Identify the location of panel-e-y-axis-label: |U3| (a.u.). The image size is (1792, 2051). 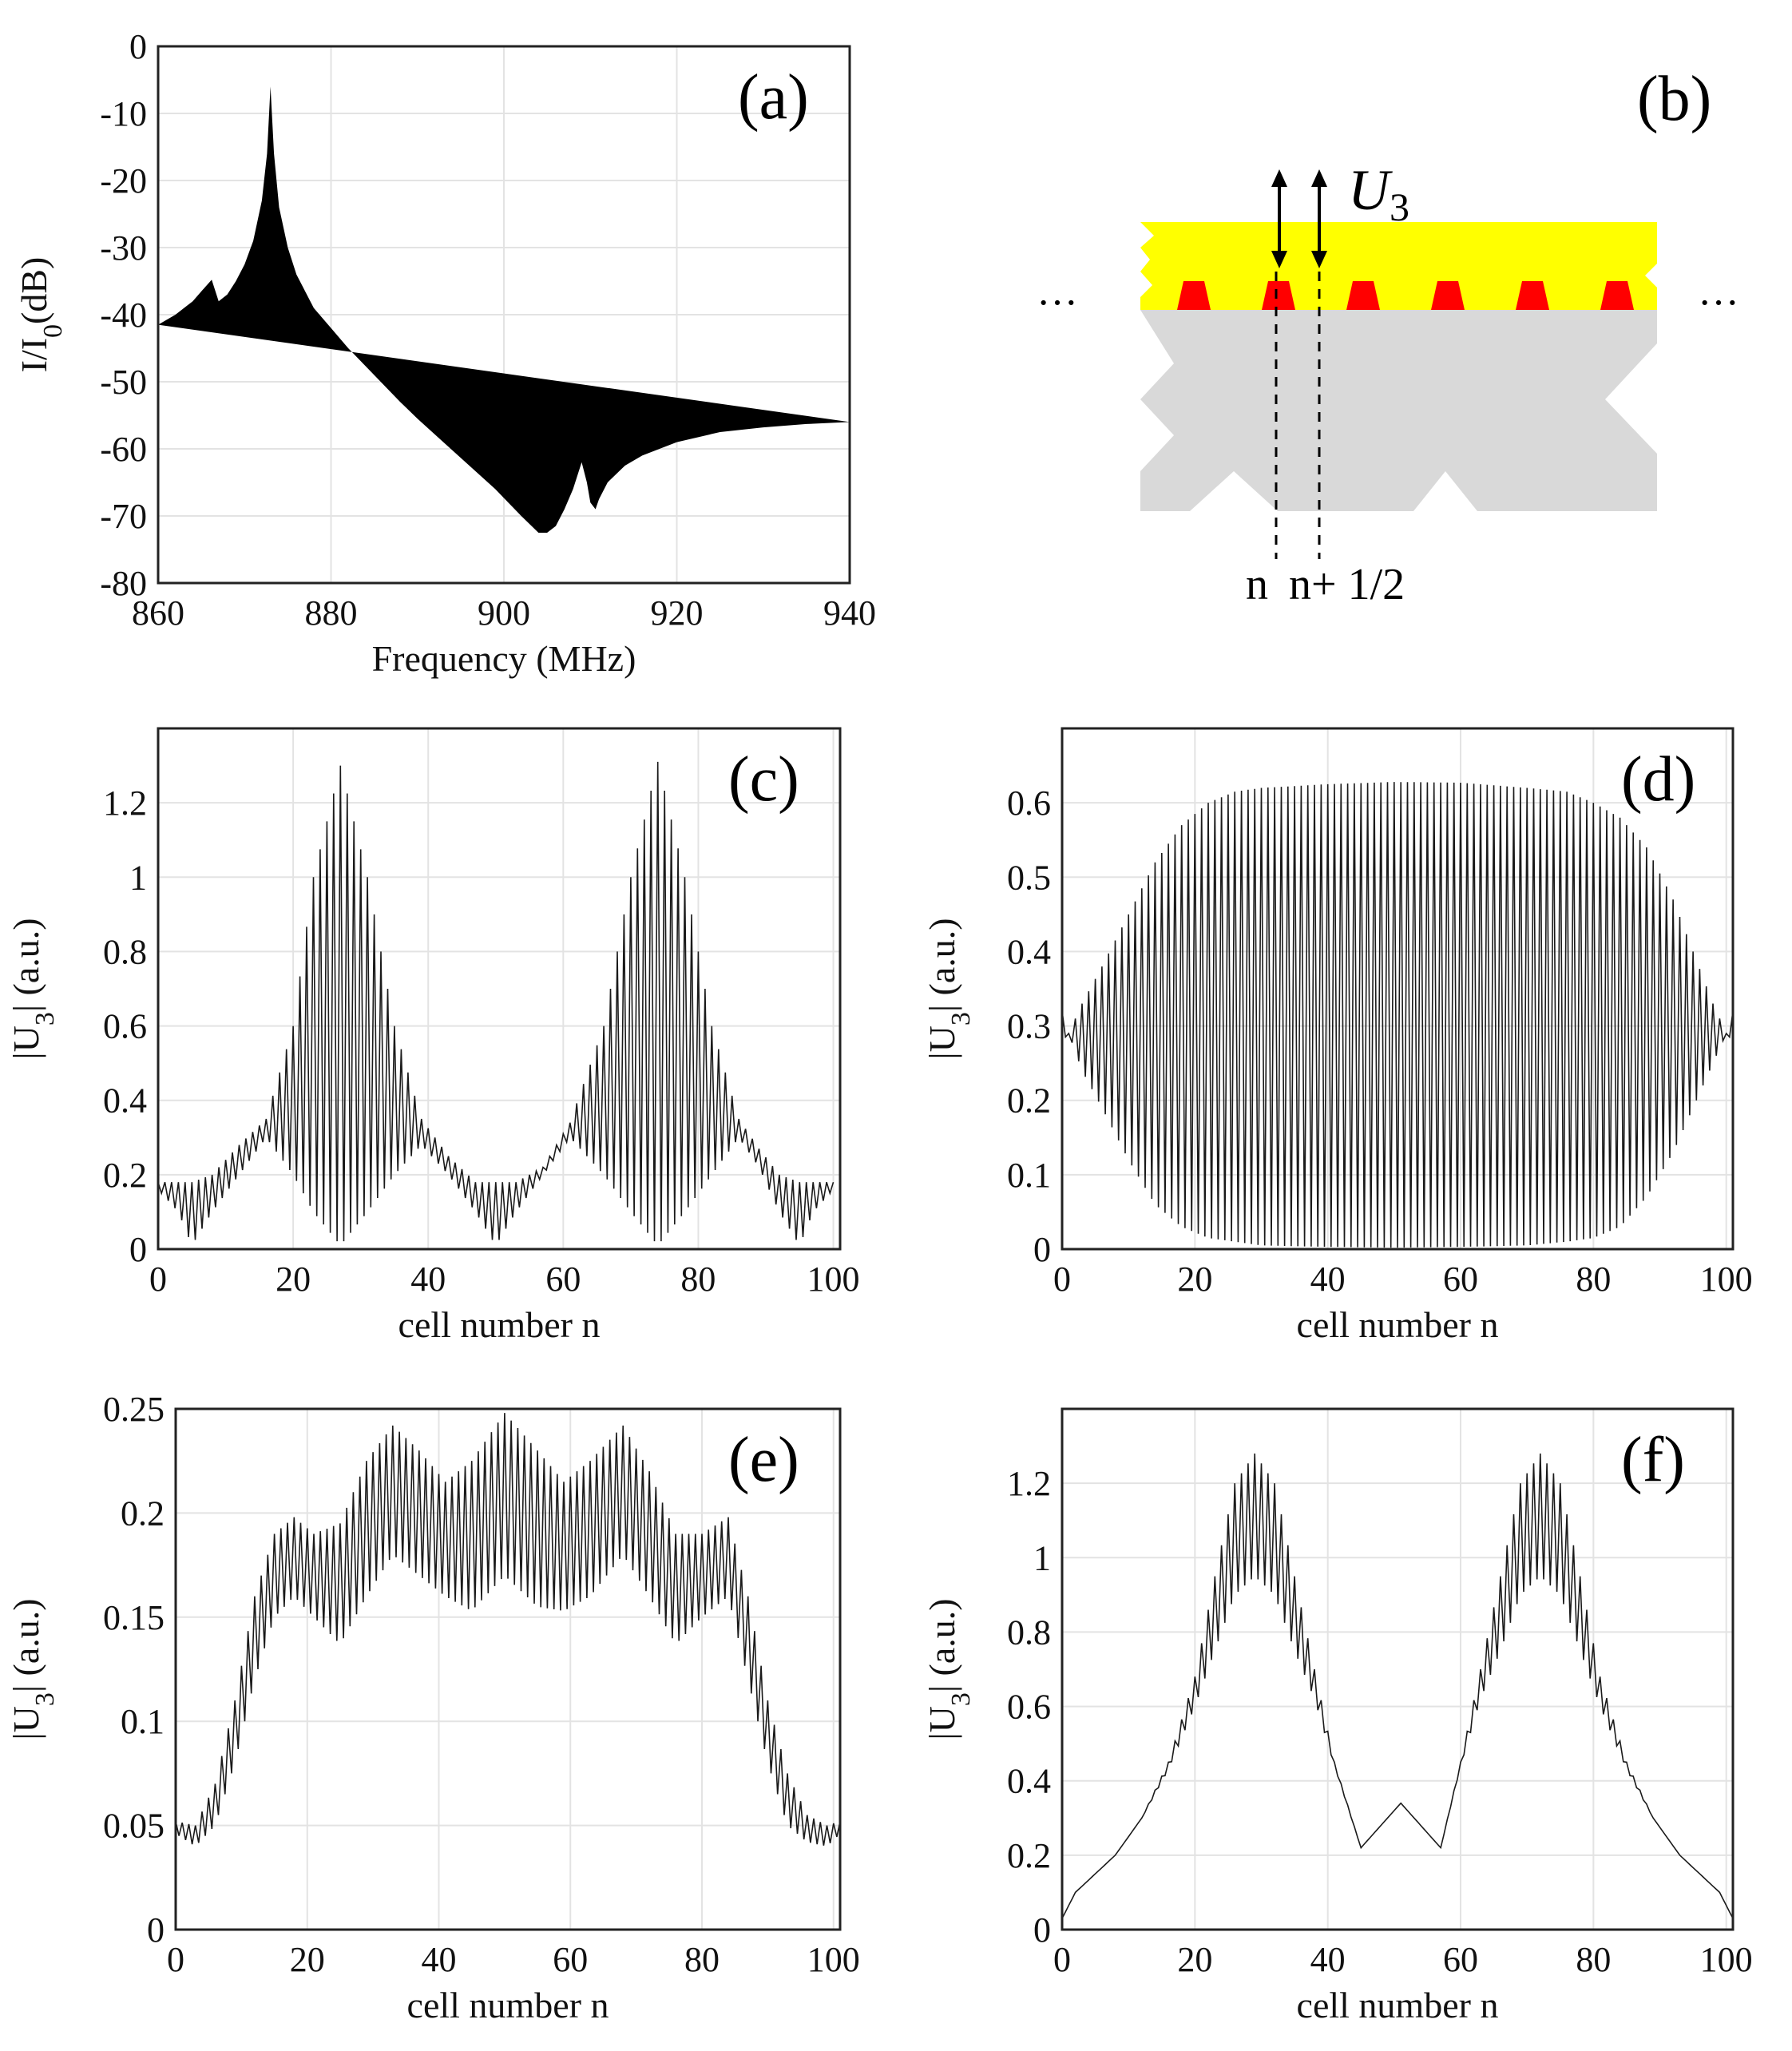
(33, 1669).